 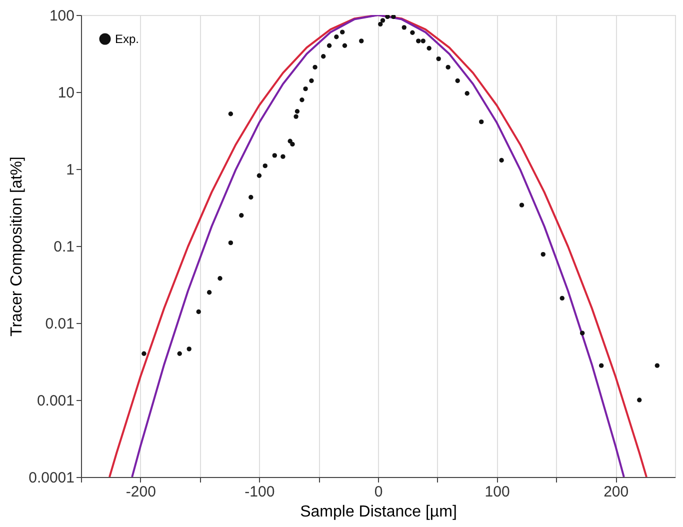 What do you see at coordinates (59, 324) in the screenshot?
I see `y-tick-label: 0.01` at bounding box center [59, 324].